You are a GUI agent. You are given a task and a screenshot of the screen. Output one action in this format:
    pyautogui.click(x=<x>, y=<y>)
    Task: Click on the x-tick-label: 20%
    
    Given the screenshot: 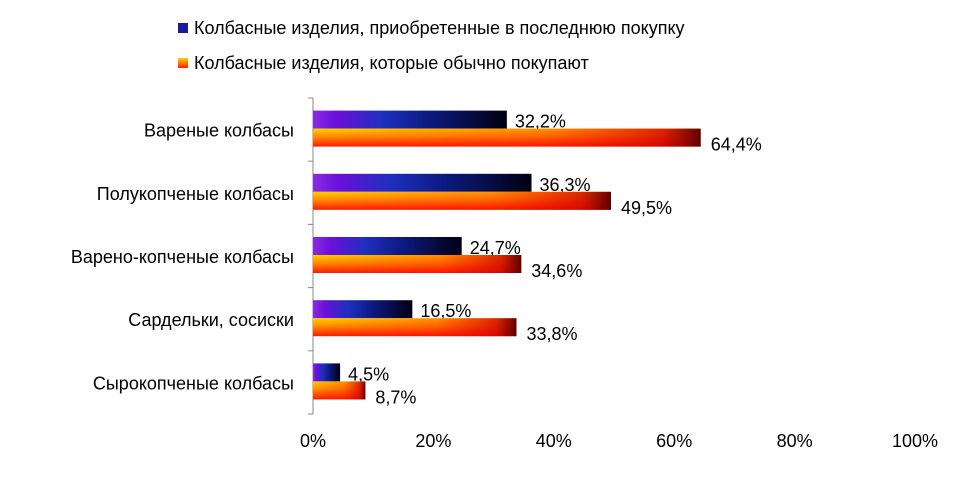 What is the action you would take?
    pyautogui.click(x=433, y=441)
    